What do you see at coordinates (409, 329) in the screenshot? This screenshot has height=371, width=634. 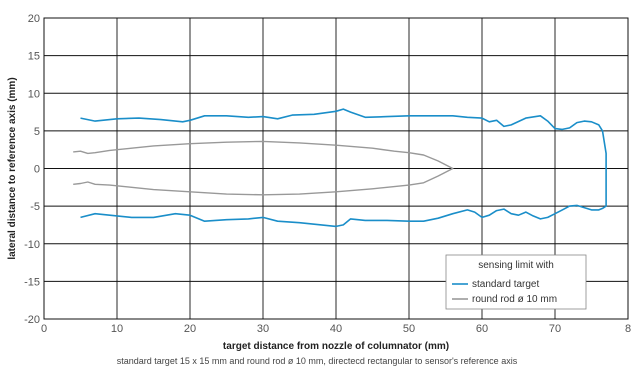 I see `x-tick-label: 50` at bounding box center [409, 329].